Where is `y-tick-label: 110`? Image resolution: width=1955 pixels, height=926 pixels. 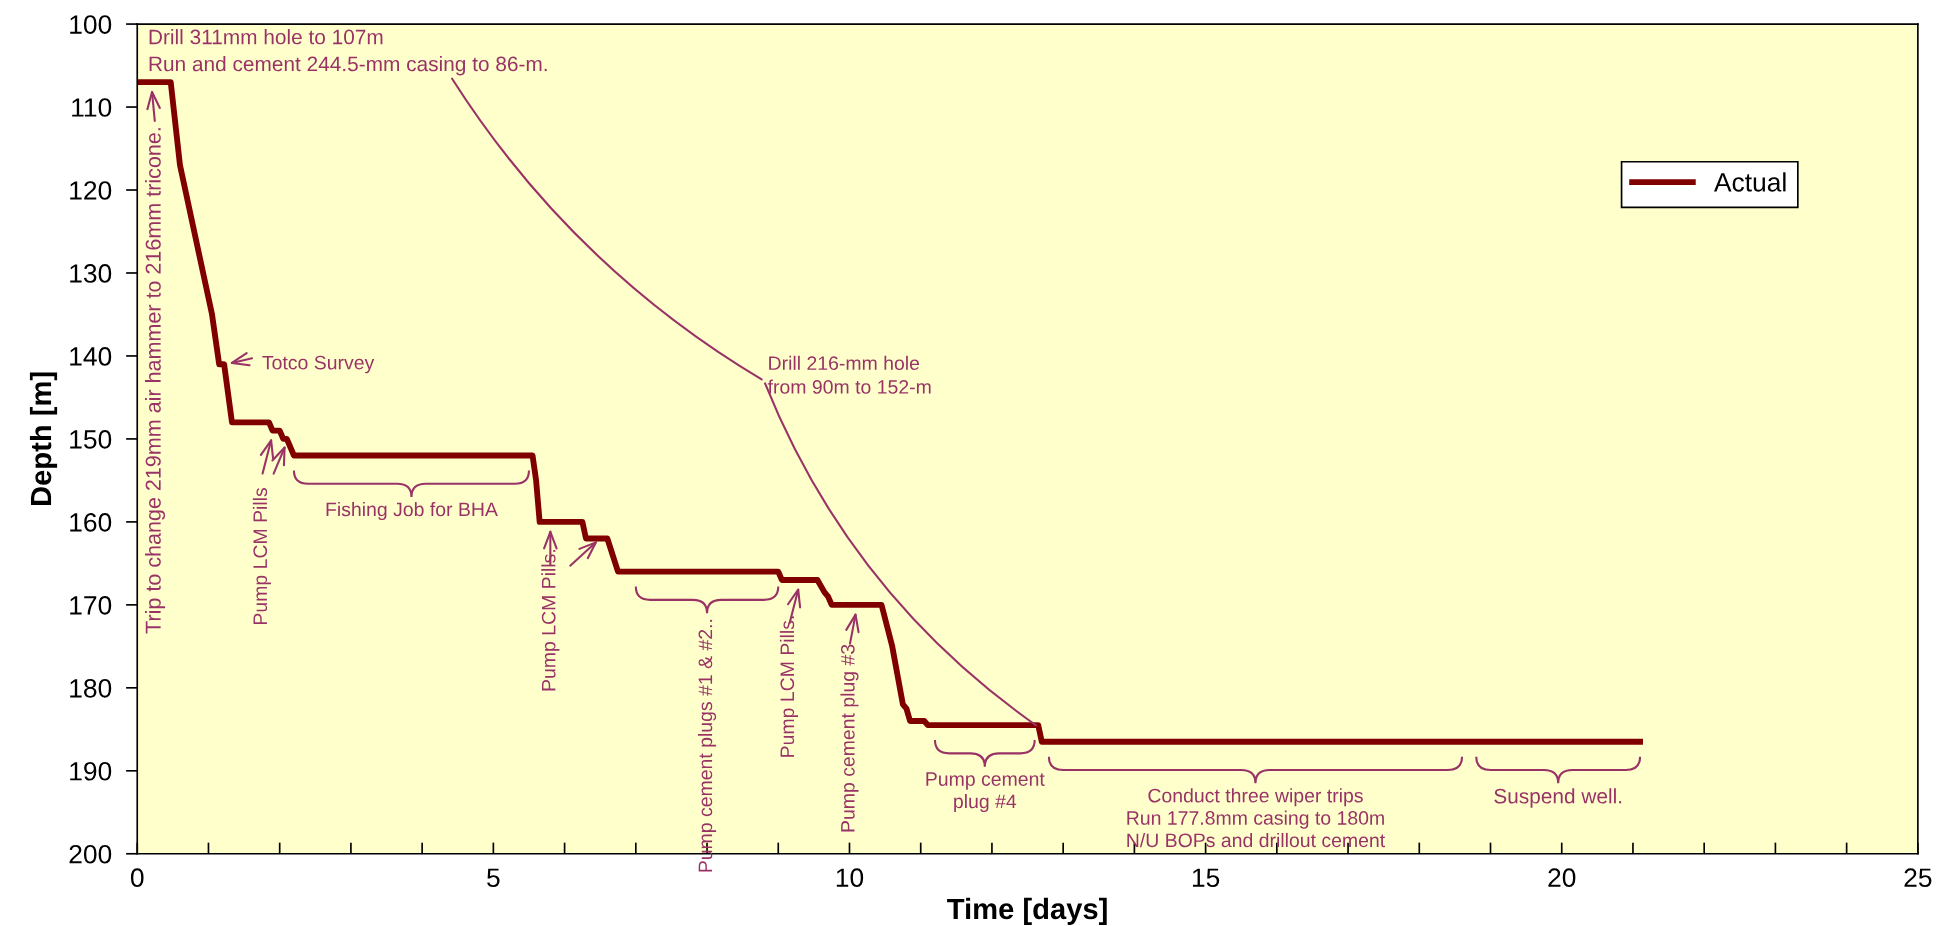
y-tick-label: 110 is located at coordinates (92, 107).